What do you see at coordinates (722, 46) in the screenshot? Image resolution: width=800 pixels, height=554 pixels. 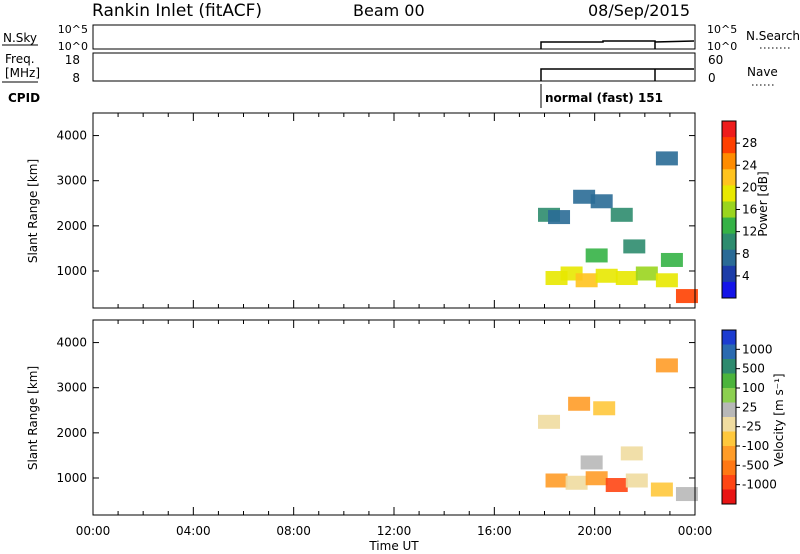 I see `nsearch-tick-bottom: 10^0` at bounding box center [722, 46].